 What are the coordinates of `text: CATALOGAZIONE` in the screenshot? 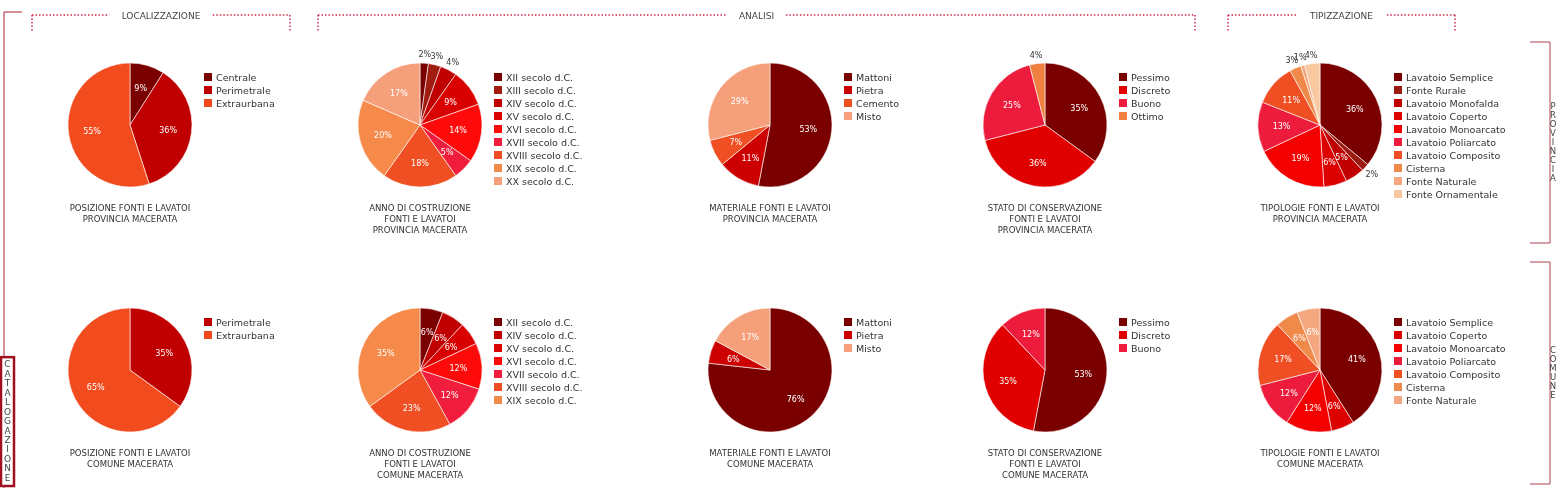 It's located at (7, 421).